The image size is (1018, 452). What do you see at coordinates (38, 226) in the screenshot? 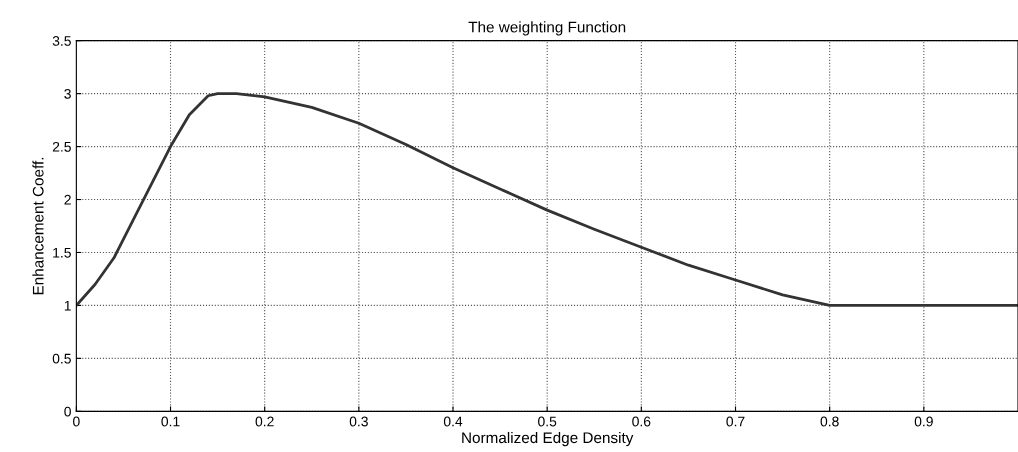
I see `y-axis-title: Enhancement Coeff.` at bounding box center [38, 226].